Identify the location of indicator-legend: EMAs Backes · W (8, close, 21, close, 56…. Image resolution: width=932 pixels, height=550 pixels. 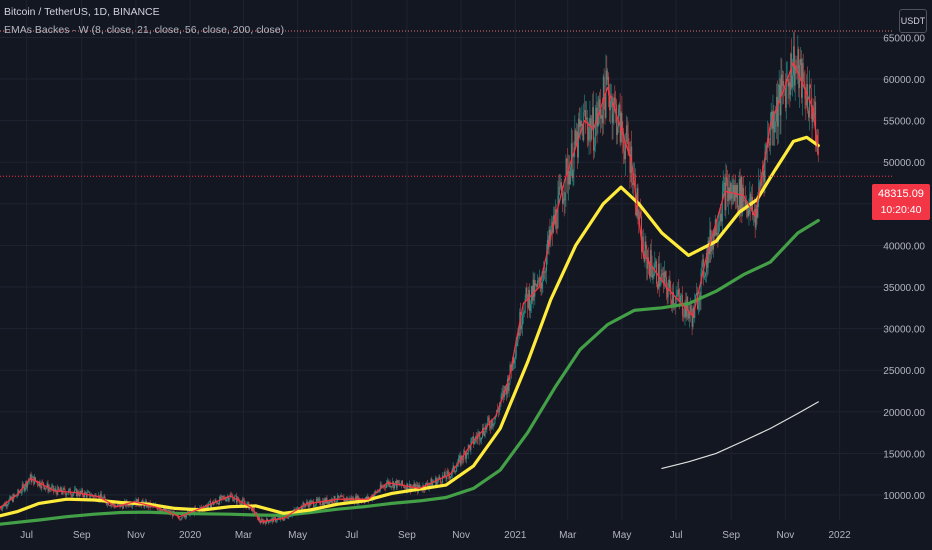
(144, 30).